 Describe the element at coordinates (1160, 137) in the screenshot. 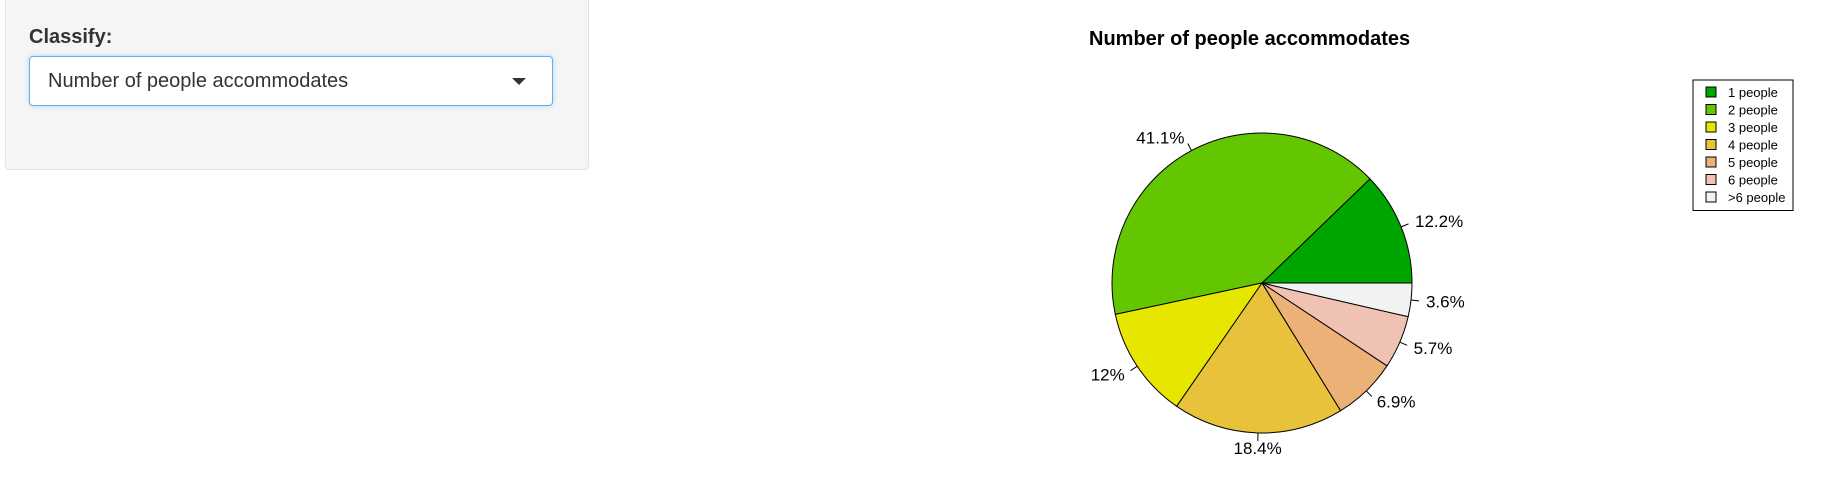

I see `pie-label-2: 41.1%` at that location.